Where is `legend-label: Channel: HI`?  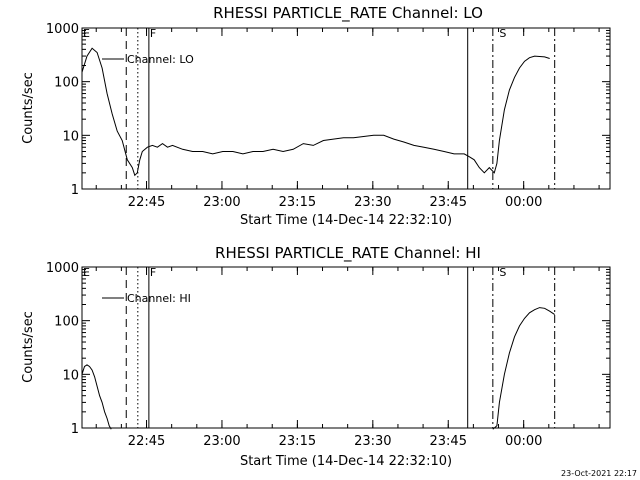
legend-label: Channel: HI is located at coordinates (159, 298).